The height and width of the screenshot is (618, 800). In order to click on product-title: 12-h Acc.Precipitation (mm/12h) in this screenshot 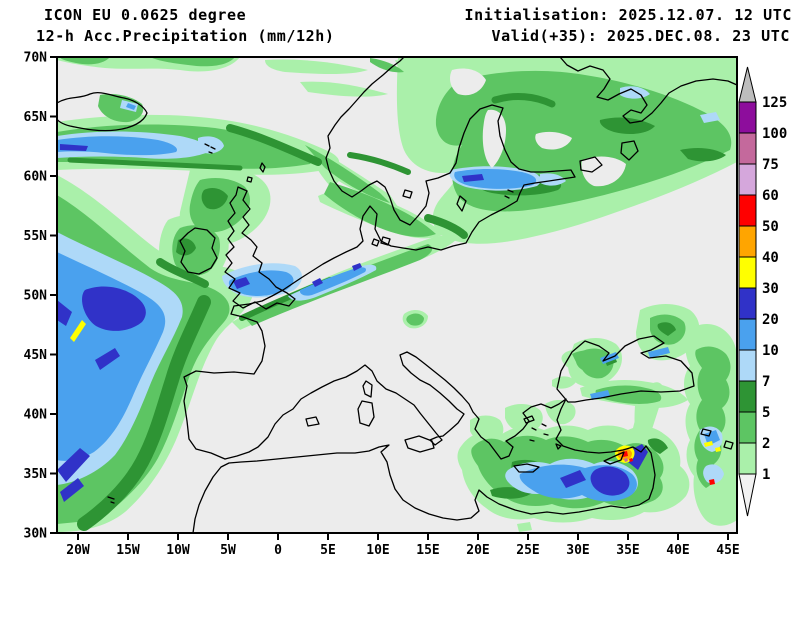, I will do `click(185, 36)`.